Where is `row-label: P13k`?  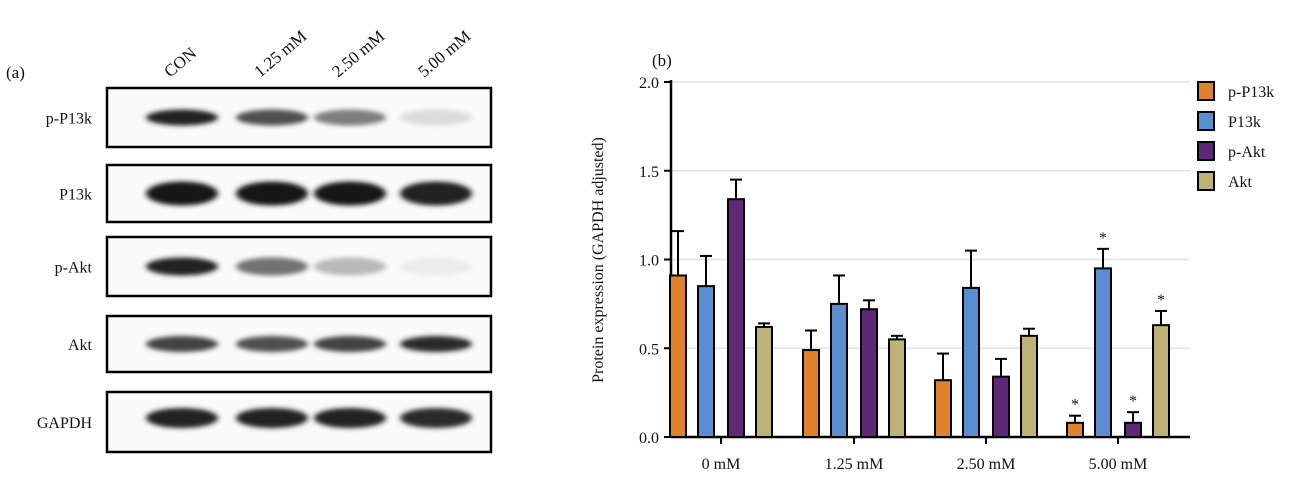
row-label: P13k is located at coordinates (75, 195).